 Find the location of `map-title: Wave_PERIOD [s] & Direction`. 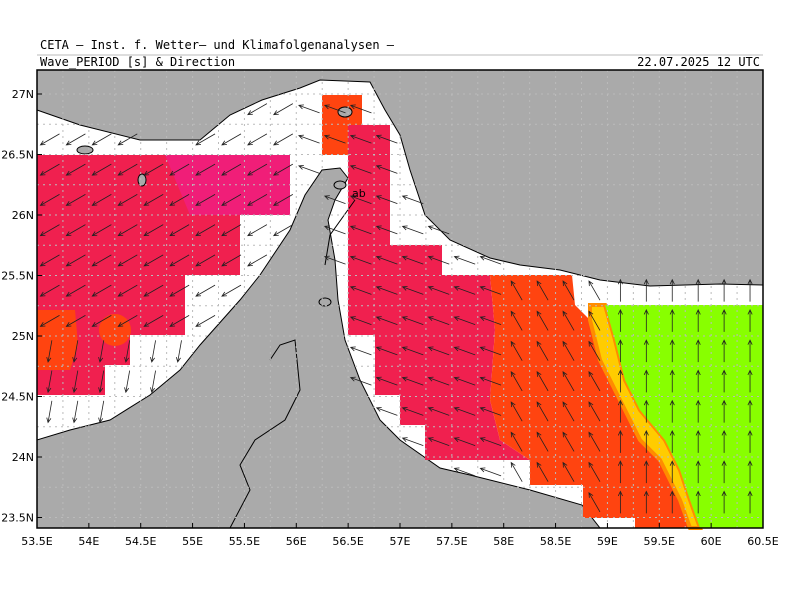

map-title: Wave_PERIOD [s] & Direction is located at coordinates (137, 62).